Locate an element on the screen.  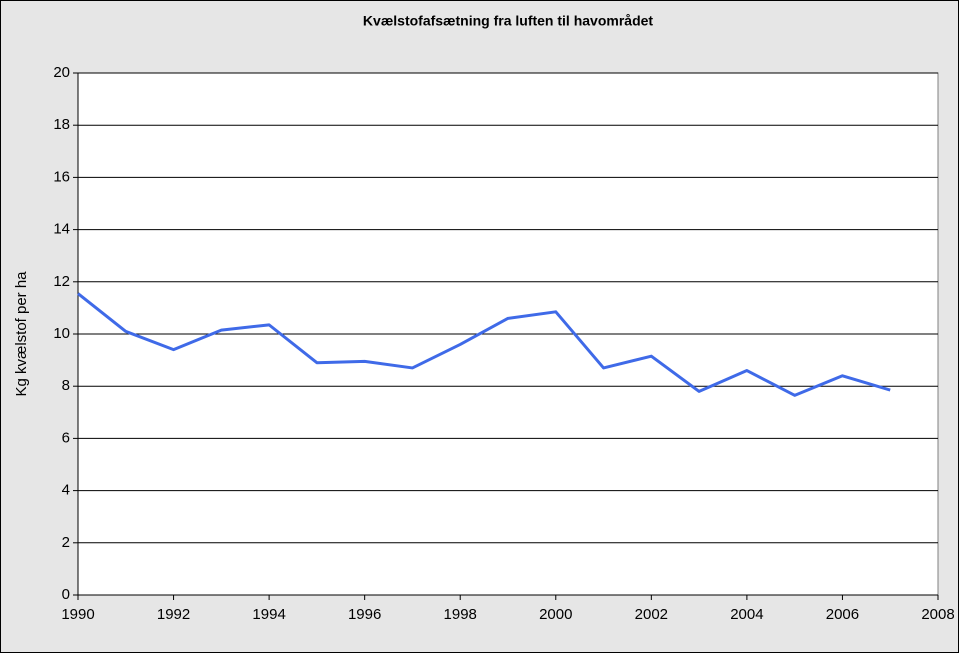
y-tick-label: 18 is located at coordinates (61, 124).